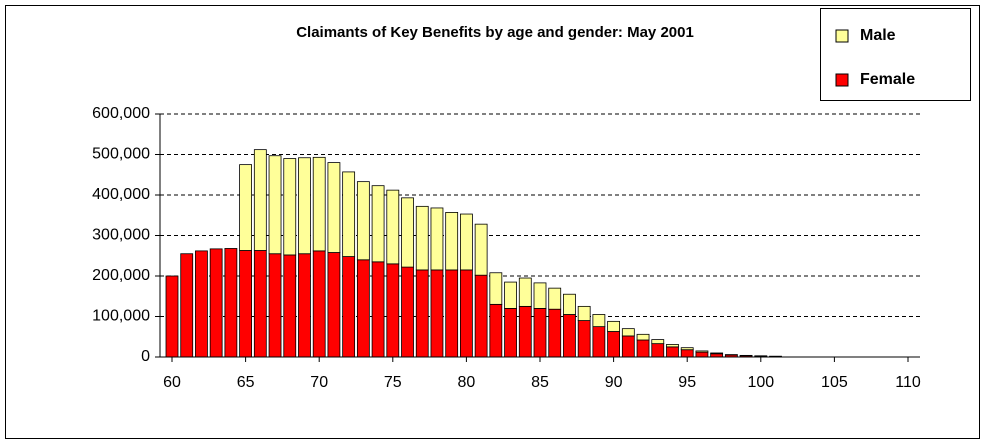  Describe the element at coordinates (319, 382) in the screenshot. I see `x-tick-label: 70` at that location.